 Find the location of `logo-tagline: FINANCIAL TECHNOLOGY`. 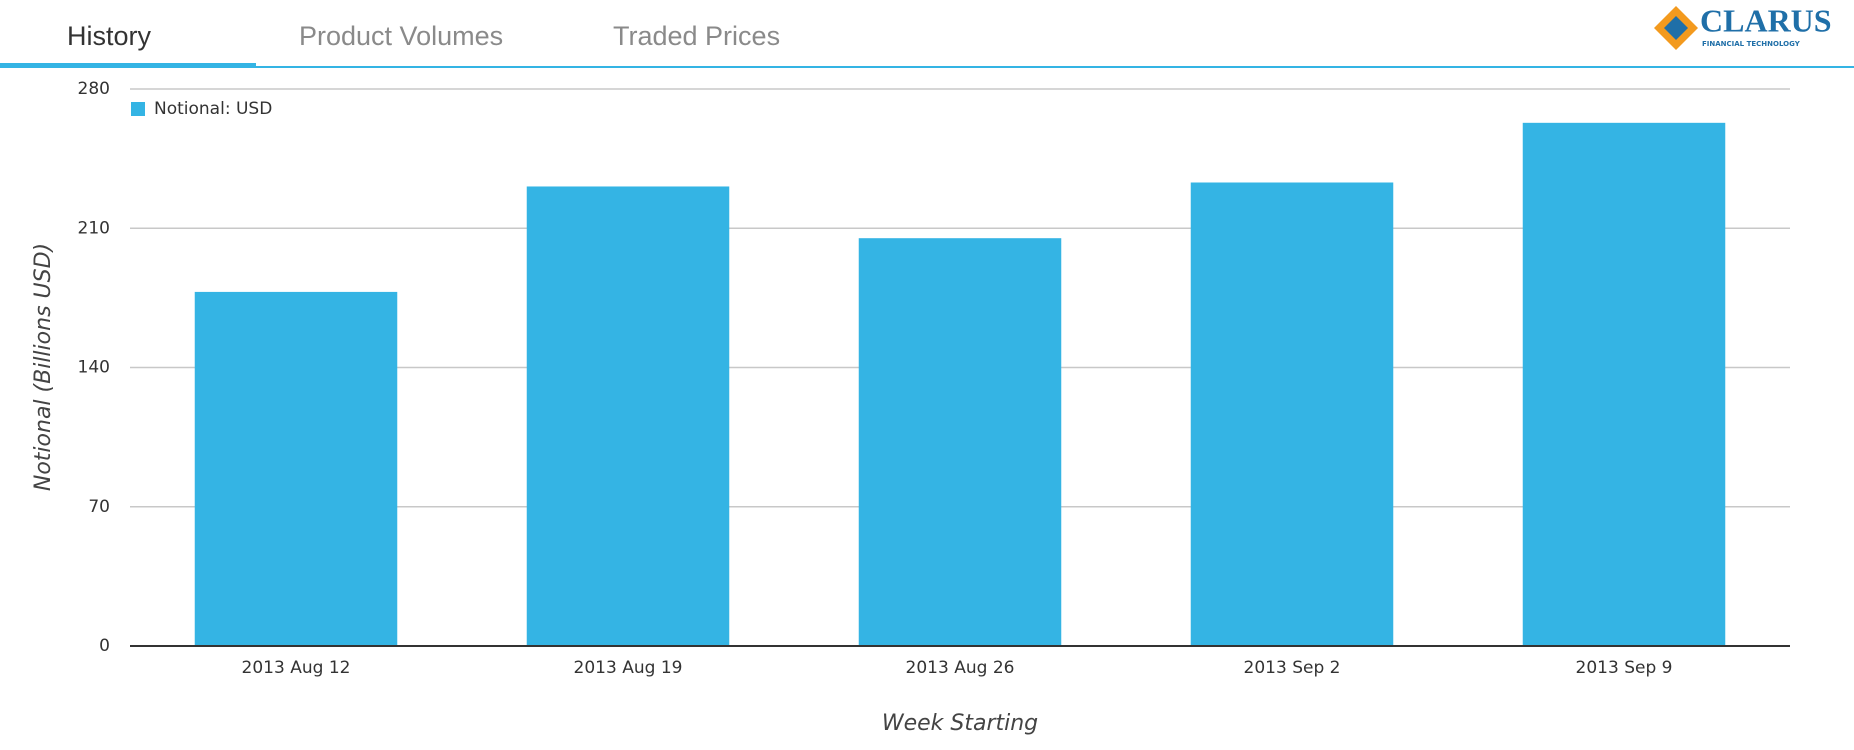

logo-tagline: FINANCIAL TECHNOLOGY is located at coordinates (1751, 44).